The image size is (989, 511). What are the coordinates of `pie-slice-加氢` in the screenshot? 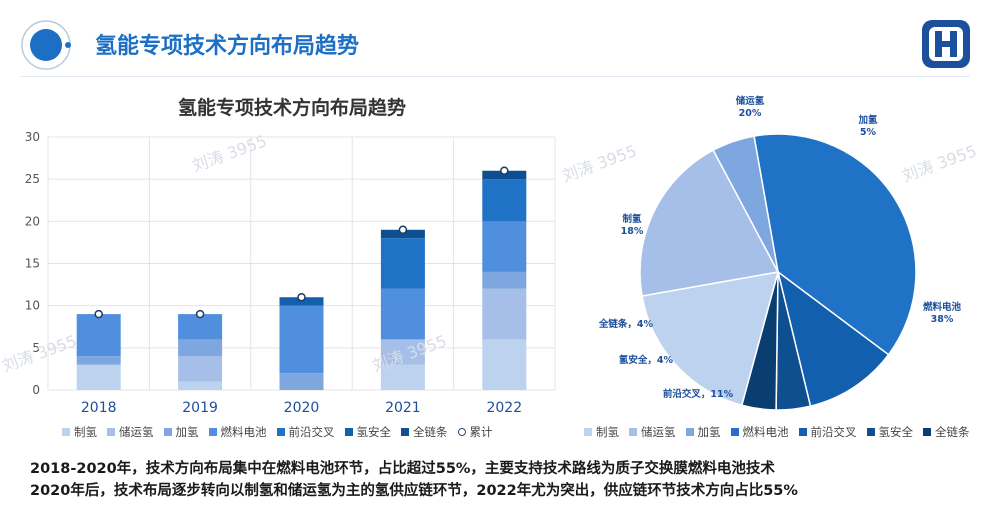 It's located at (745, 204).